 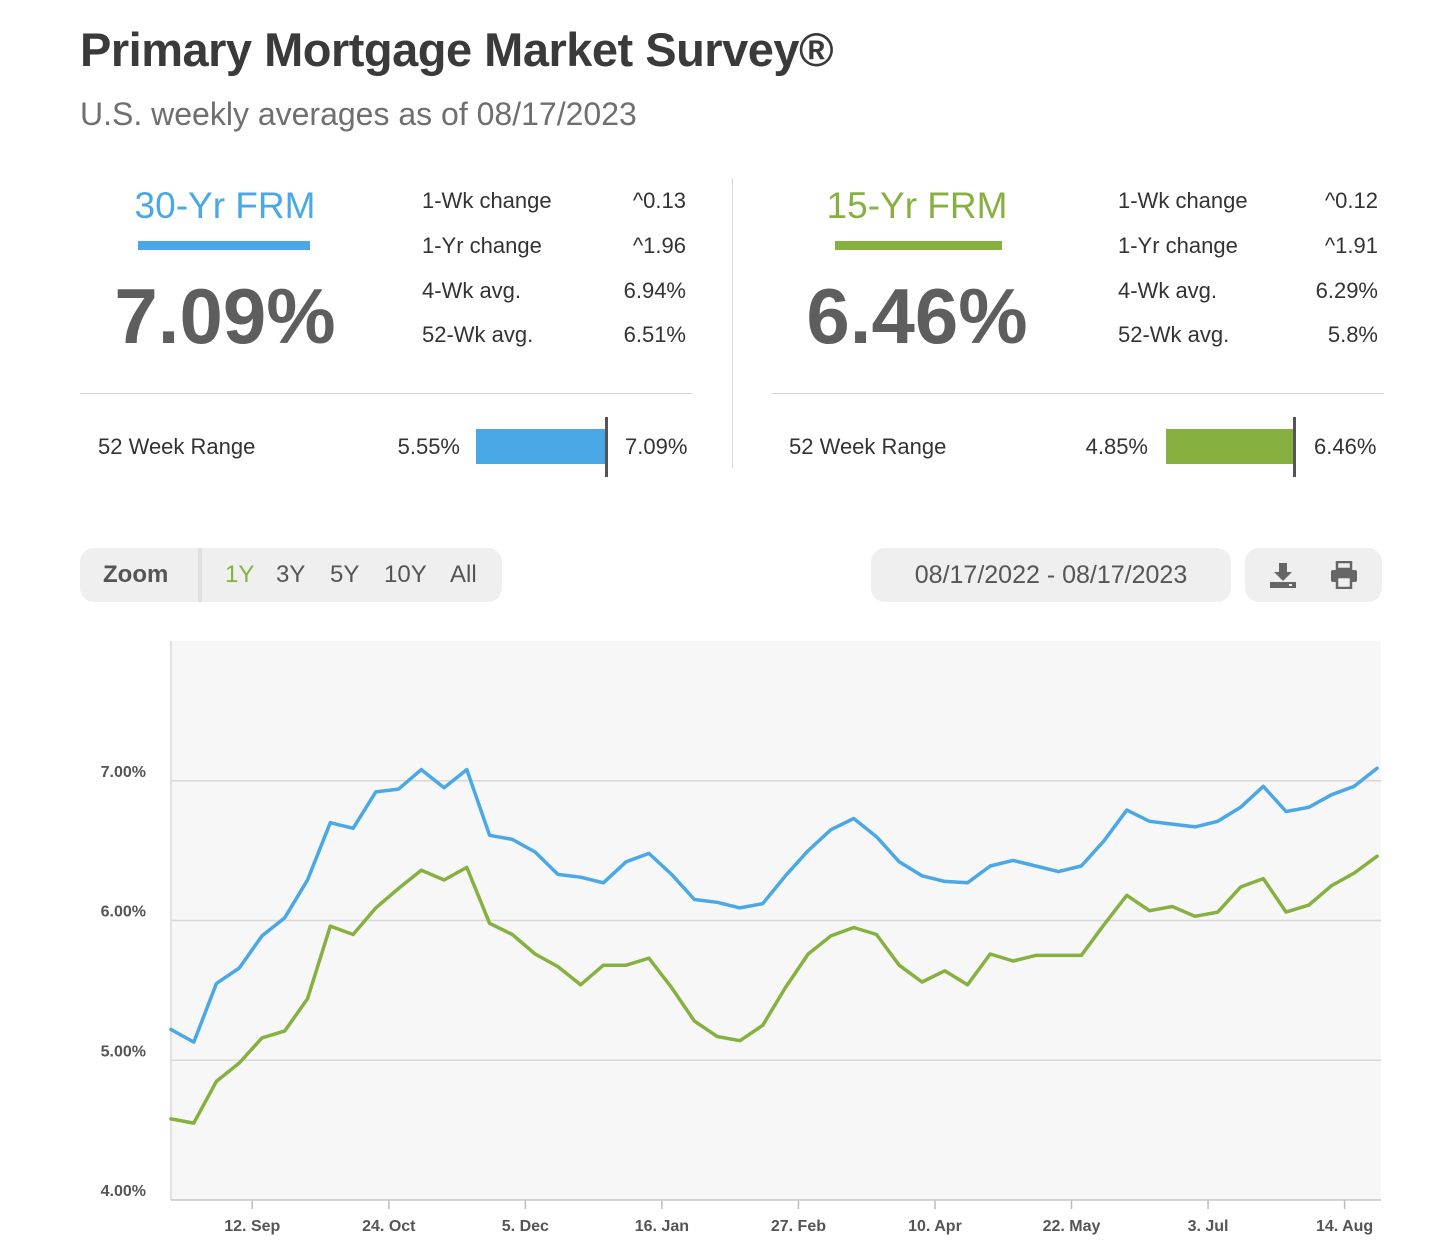 I want to click on x-tick-label: 22. May, so click(x=1072, y=1226).